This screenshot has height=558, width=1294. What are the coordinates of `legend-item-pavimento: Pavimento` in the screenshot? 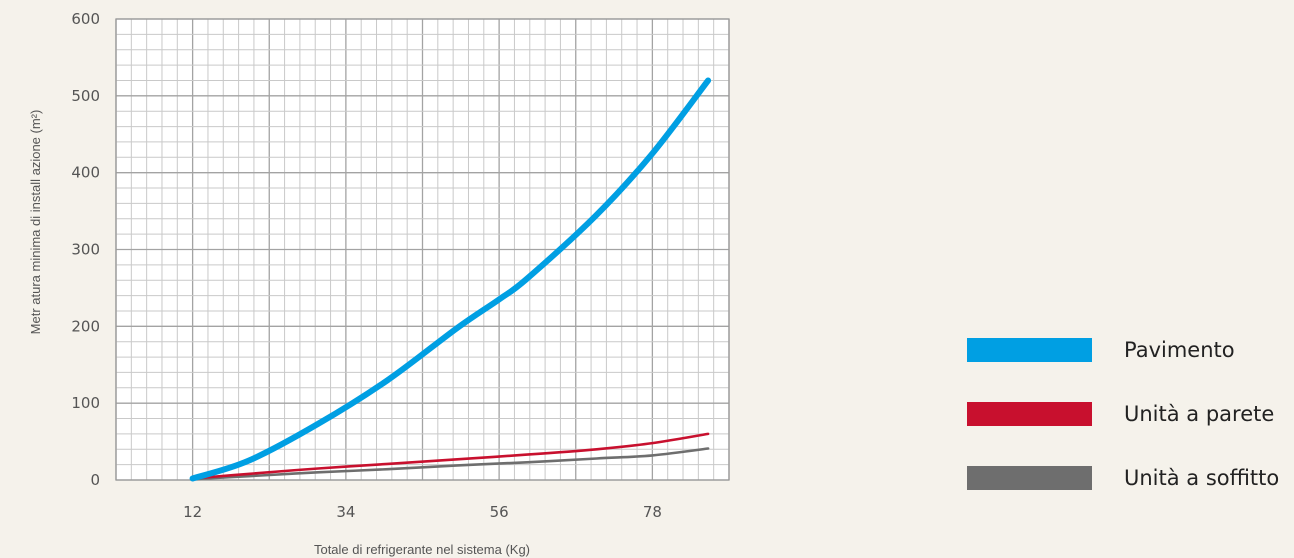 It's located at (1123, 350).